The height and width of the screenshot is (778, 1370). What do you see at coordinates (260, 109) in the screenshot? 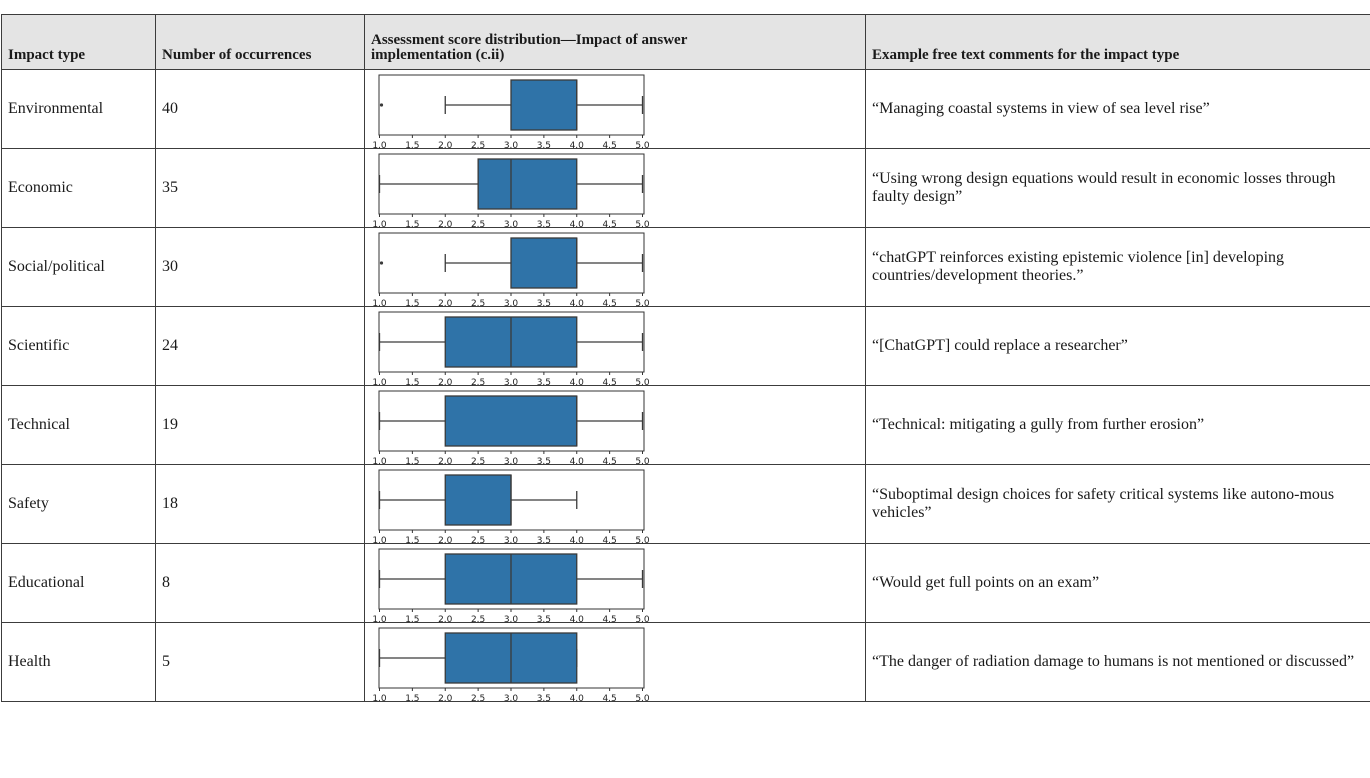
I see `occurrences-cell: 40` at bounding box center [260, 109].